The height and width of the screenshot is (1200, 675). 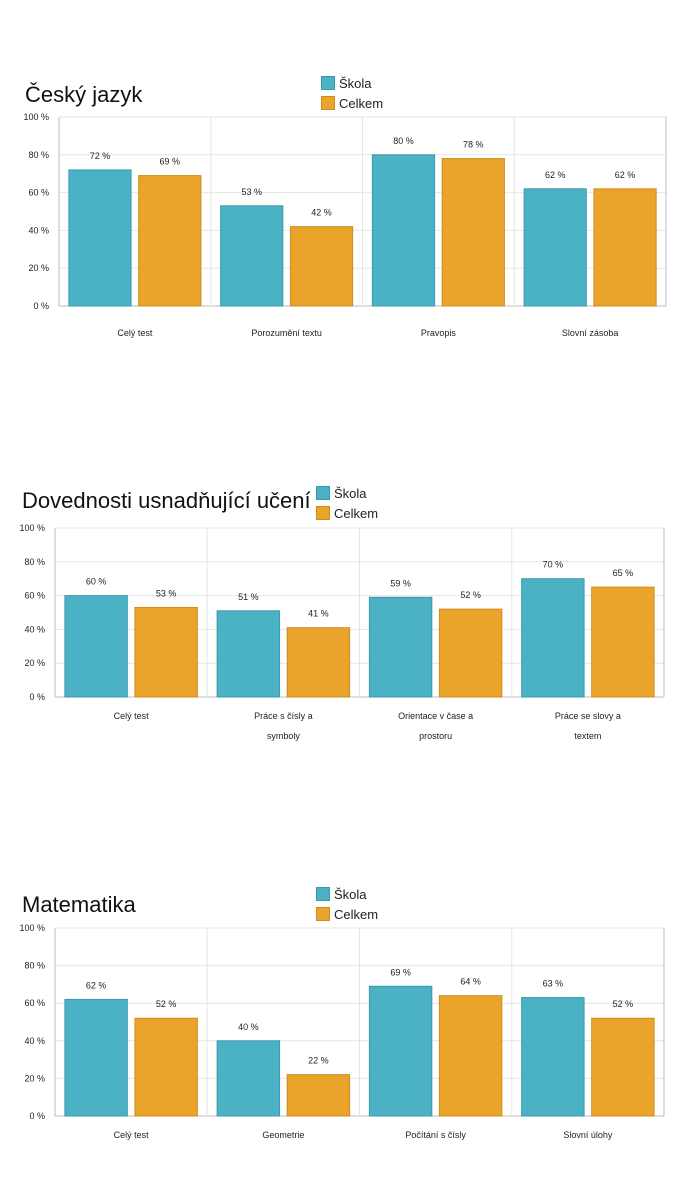 What do you see at coordinates (79, 904) in the screenshot?
I see `chart-title: Matematika` at bounding box center [79, 904].